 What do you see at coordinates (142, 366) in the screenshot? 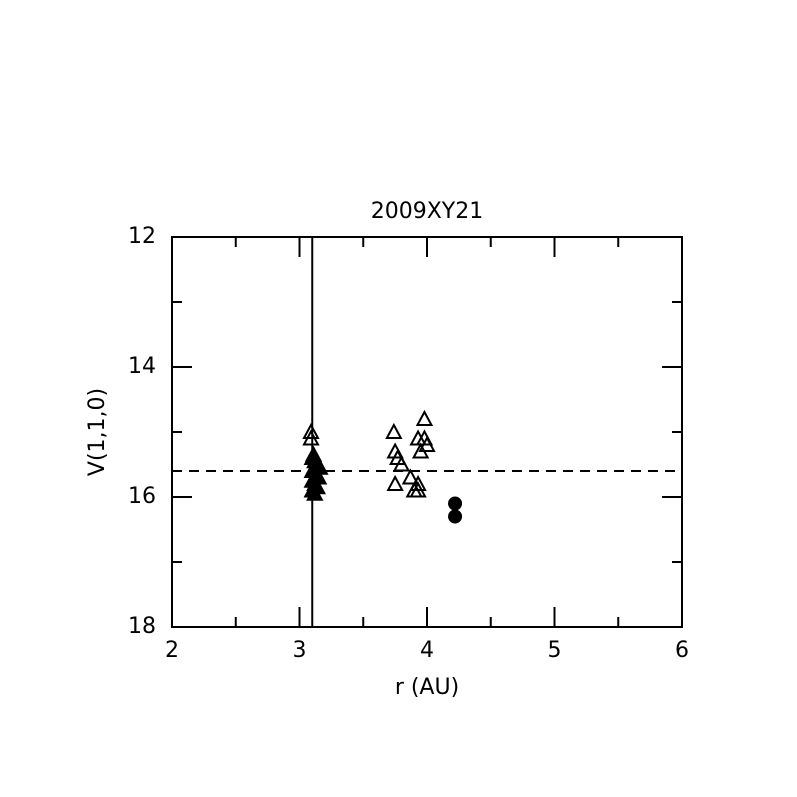
I see `y-tick-label: 14` at bounding box center [142, 366].